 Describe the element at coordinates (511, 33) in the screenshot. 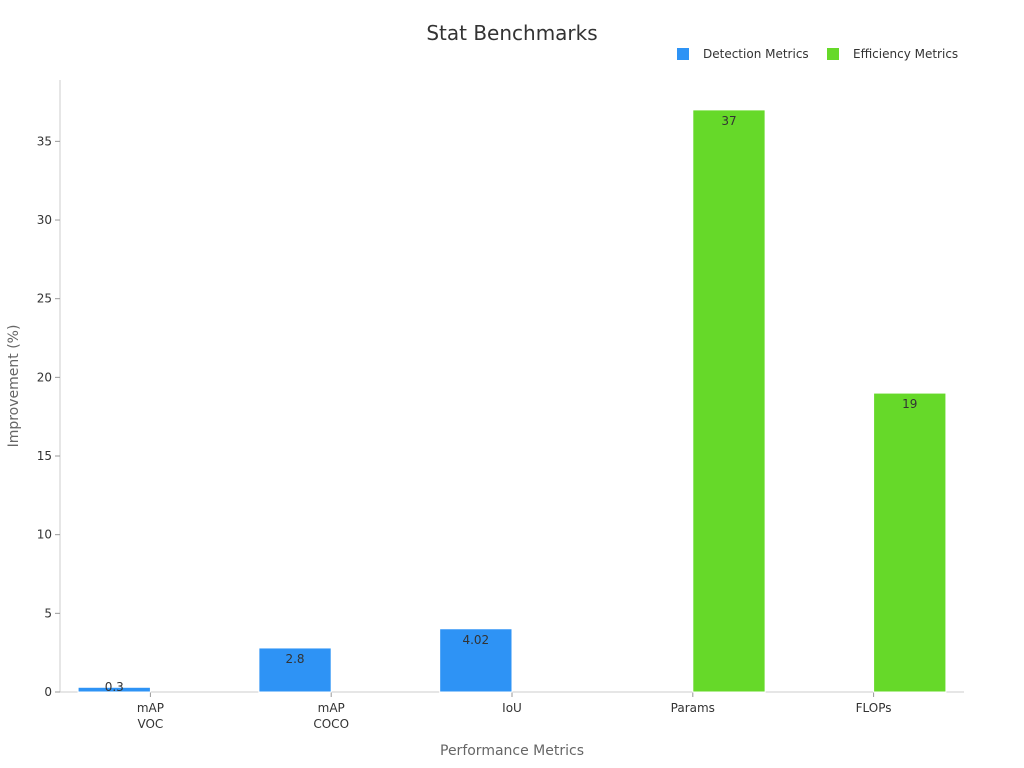

I see `chart-title: Stat Benchmarks` at that location.